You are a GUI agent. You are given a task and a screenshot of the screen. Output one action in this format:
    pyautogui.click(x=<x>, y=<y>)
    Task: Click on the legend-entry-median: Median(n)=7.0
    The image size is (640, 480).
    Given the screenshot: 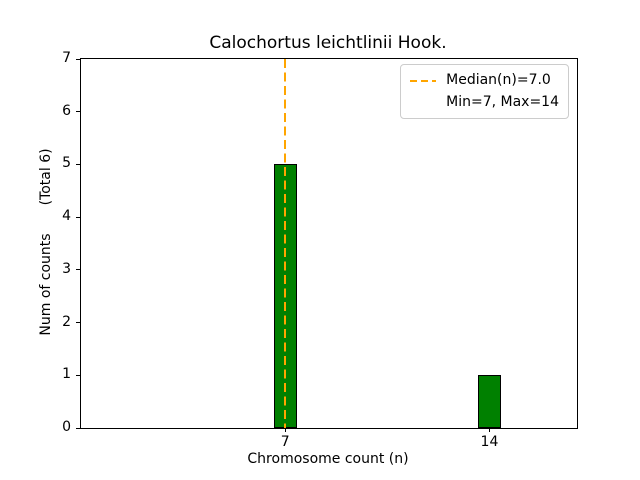 What is the action you would take?
    pyautogui.click(x=484, y=80)
    